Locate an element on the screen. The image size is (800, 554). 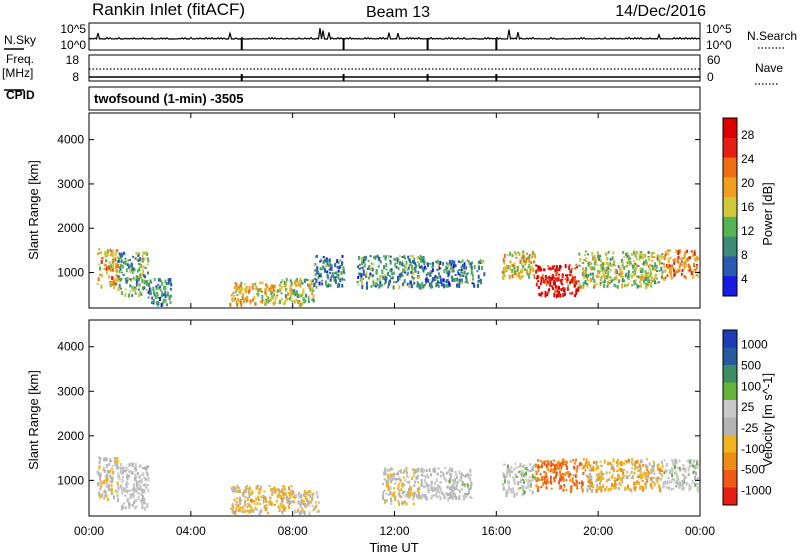
nave-tick-bottom: 0 is located at coordinates (710, 77).